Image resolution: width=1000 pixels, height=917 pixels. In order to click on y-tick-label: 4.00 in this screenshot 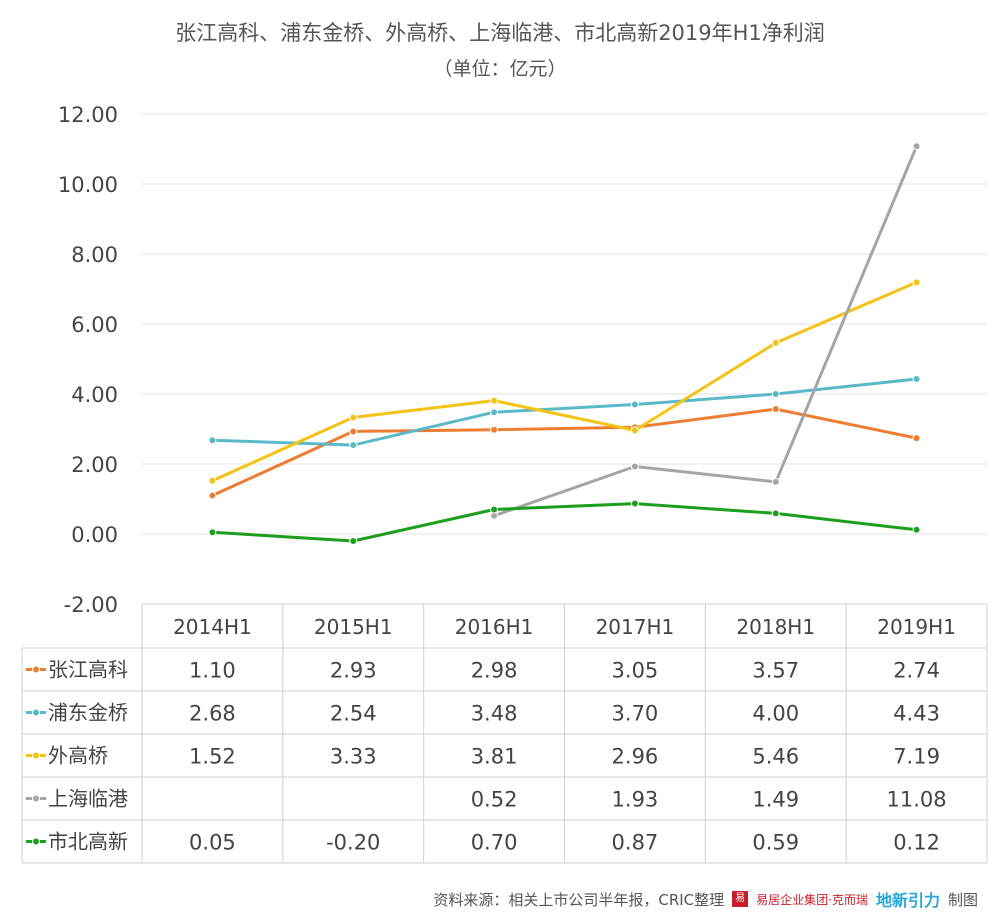, I will do `click(94, 395)`.